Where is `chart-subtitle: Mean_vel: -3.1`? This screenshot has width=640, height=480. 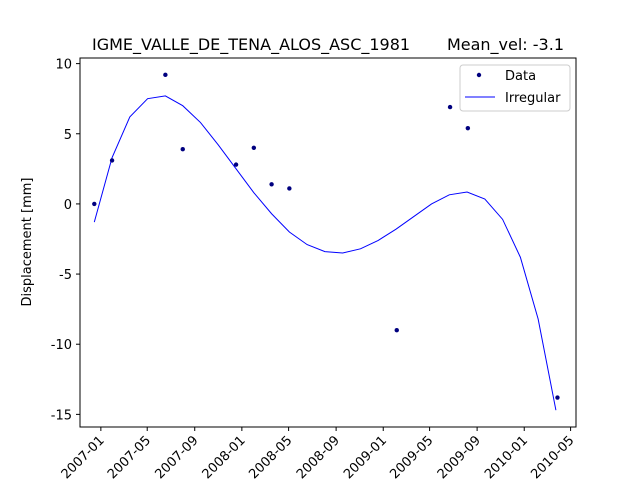
chart-subtitle: Mean_vel: -3.1 is located at coordinates (505, 45).